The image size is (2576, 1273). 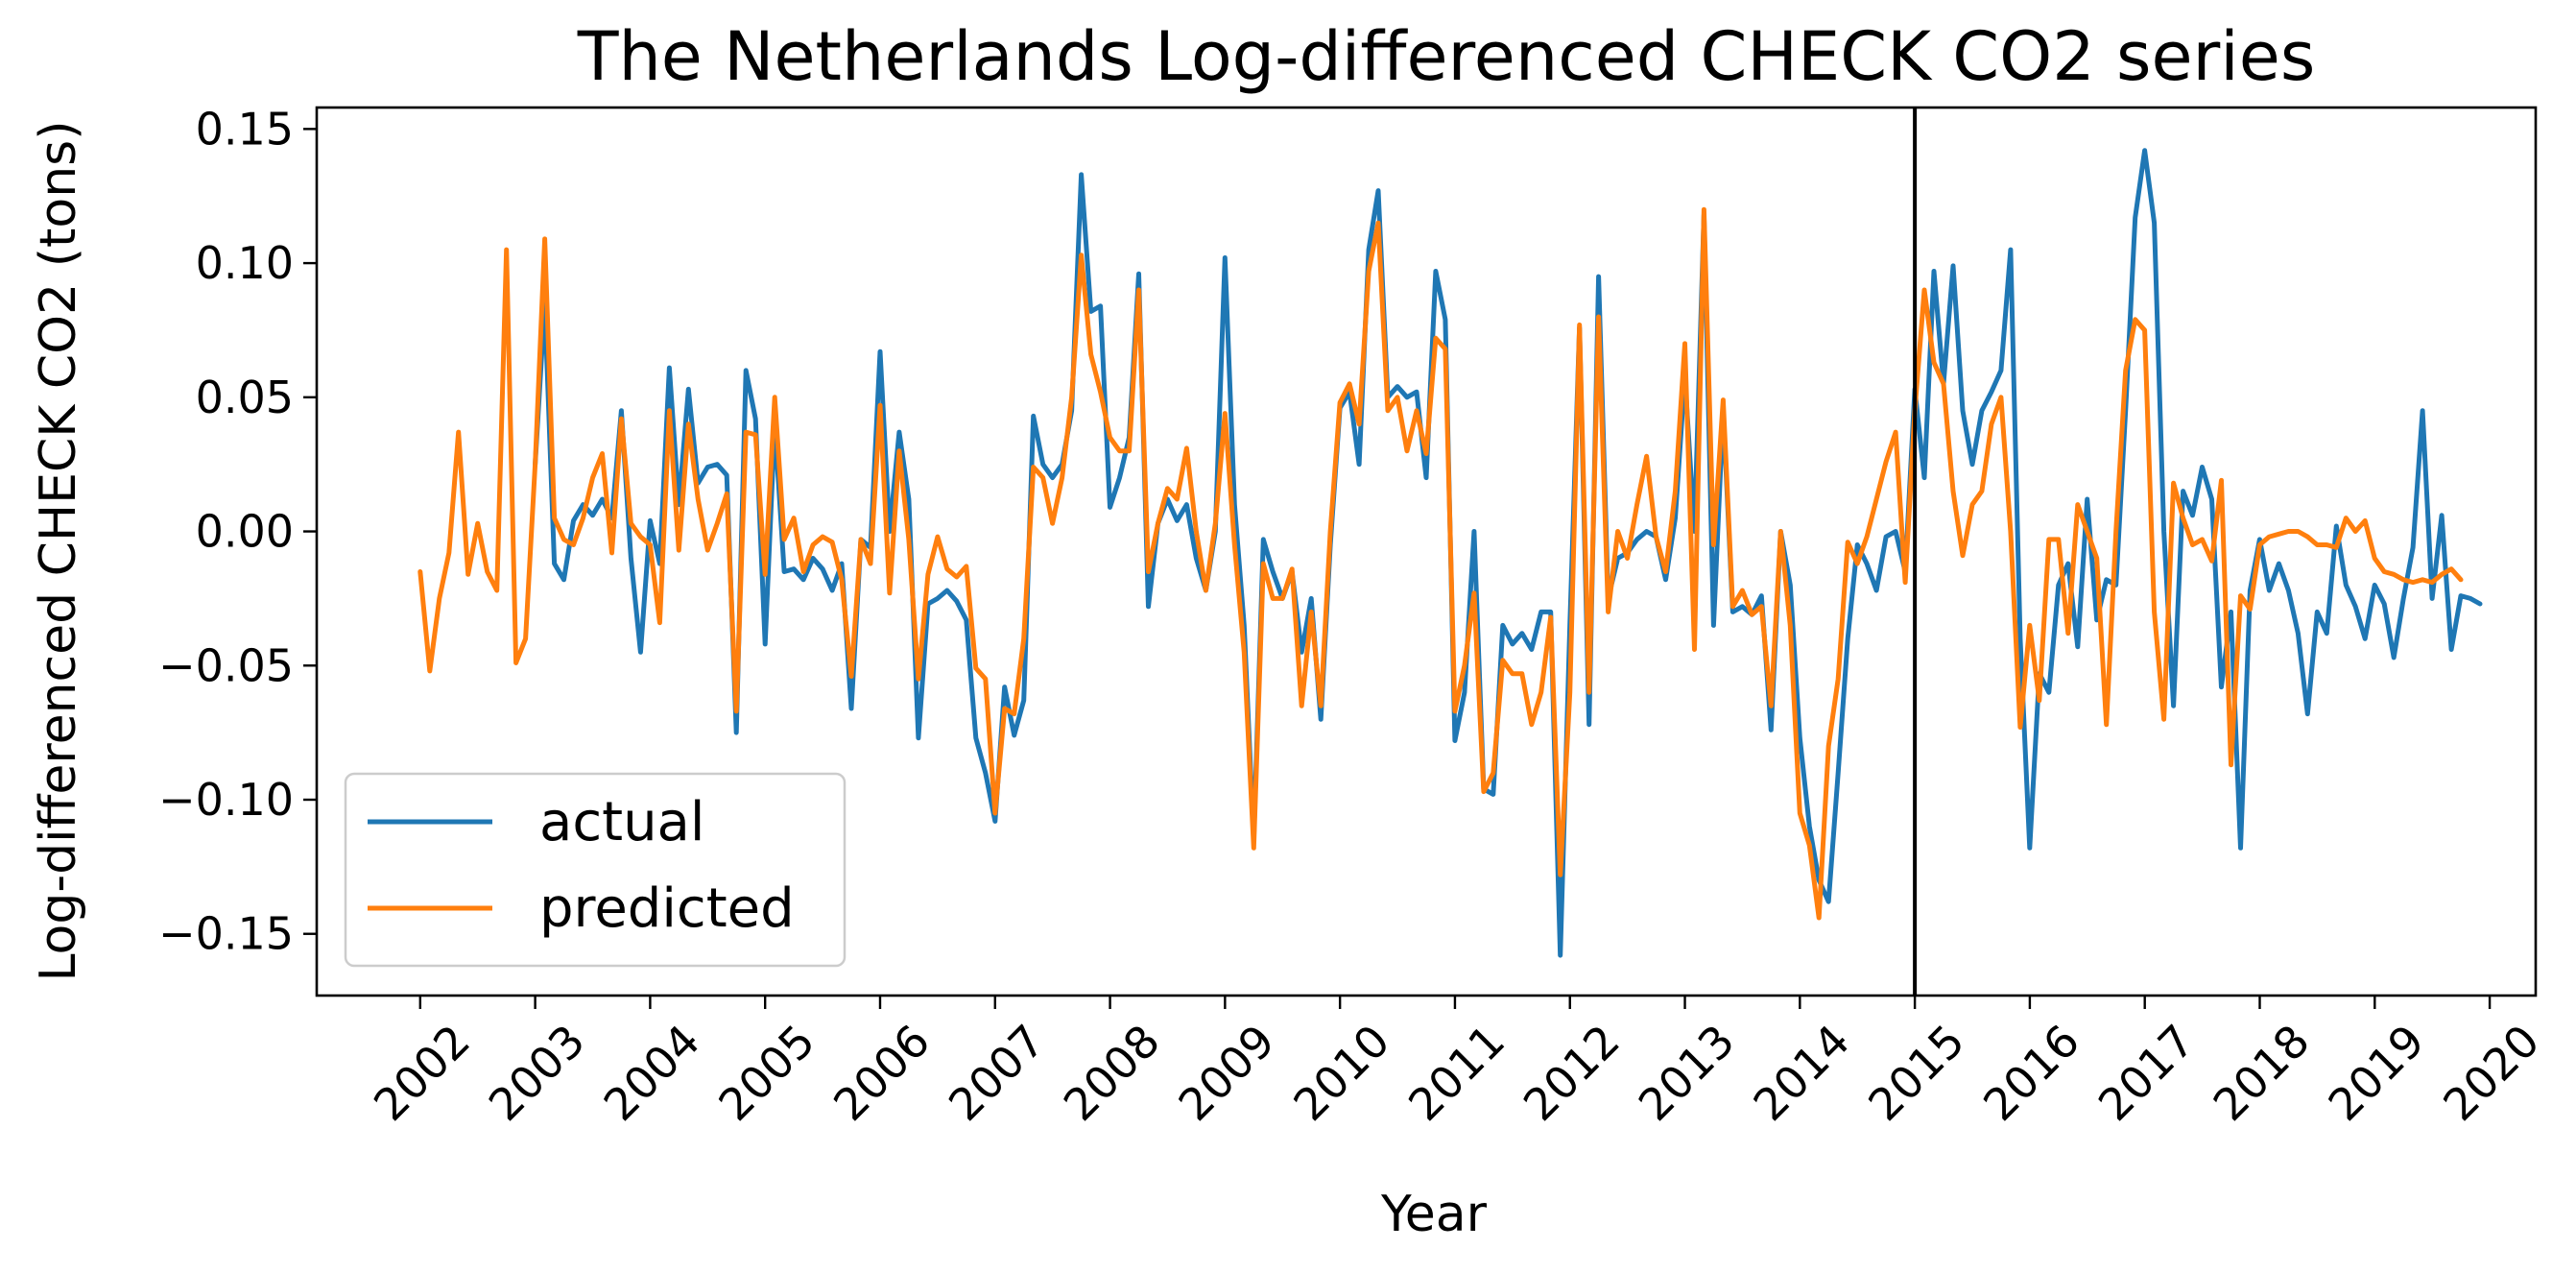 What do you see at coordinates (2146, 1073) in the screenshot?
I see `x-tick-label: 2017` at bounding box center [2146, 1073].